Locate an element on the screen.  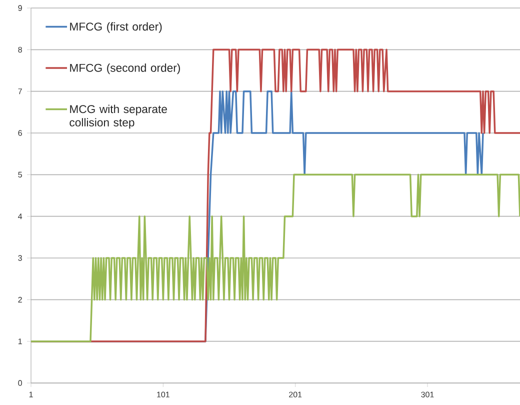
x-tick-label: 301 is located at coordinates (427, 395).